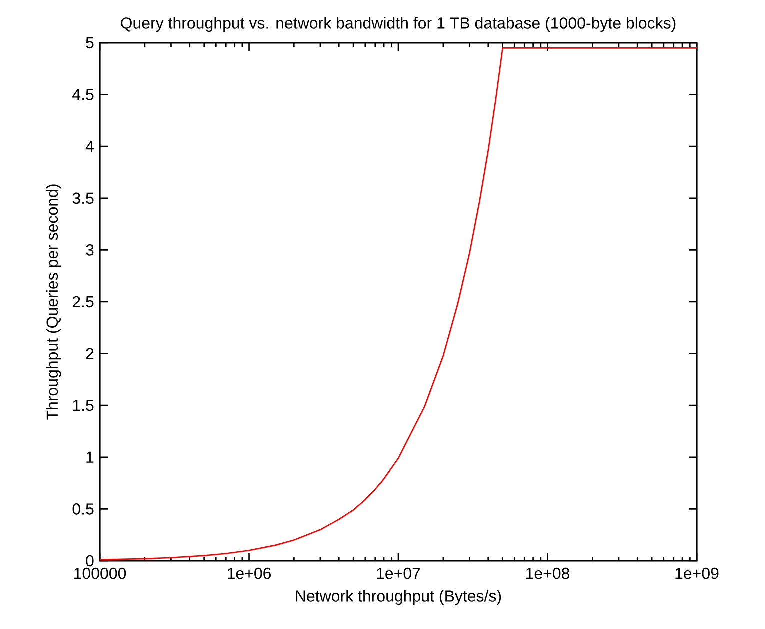  What do you see at coordinates (697, 574) in the screenshot?
I see `x-tick-label: 1e+09` at bounding box center [697, 574].